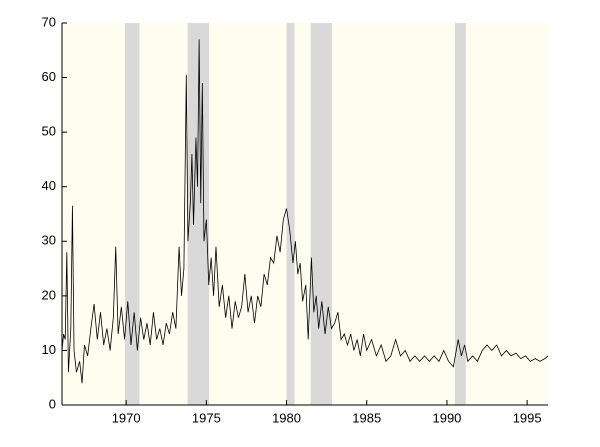 The height and width of the screenshot is (447, 600). I want to click on y-tick-label: 30, so click(49, 240).